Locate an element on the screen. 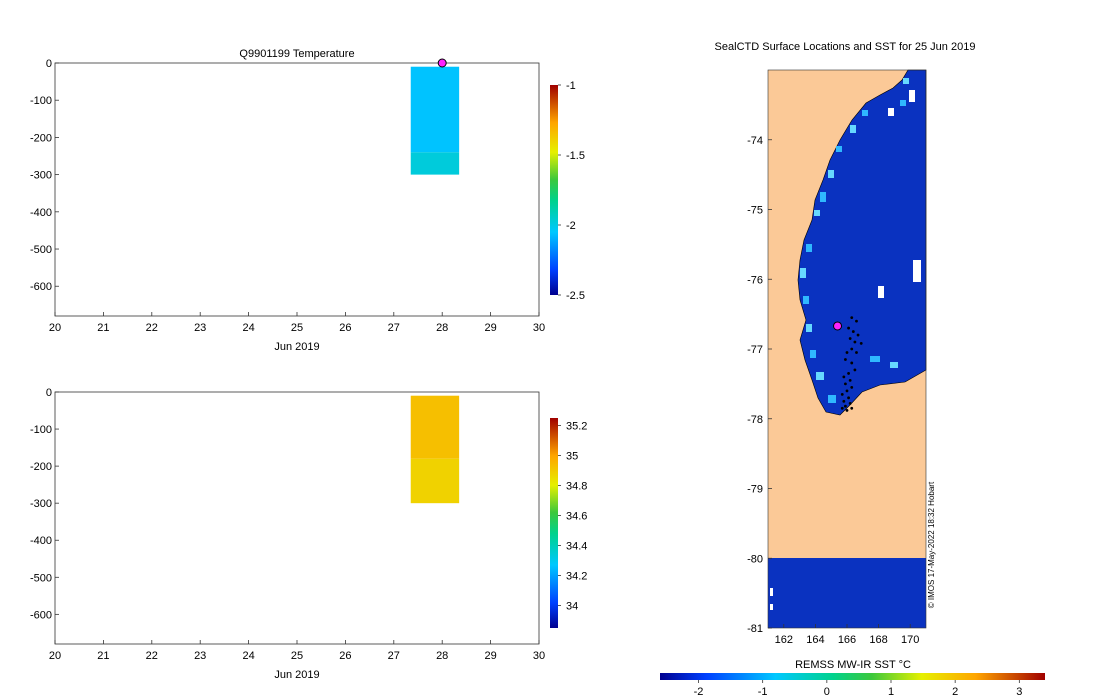  map-y-tick-label: -80 is located at coordinates (755, 559).